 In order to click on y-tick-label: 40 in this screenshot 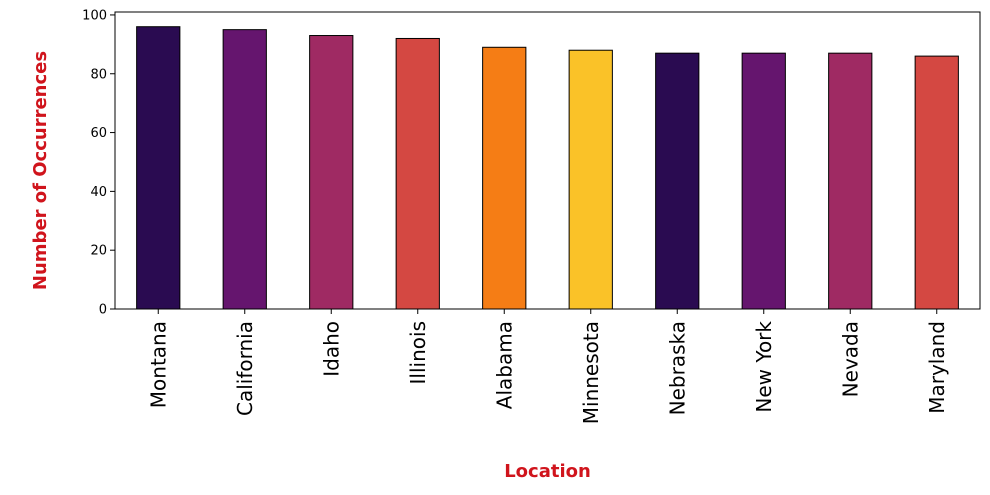, I will do `click(98, 192)`.